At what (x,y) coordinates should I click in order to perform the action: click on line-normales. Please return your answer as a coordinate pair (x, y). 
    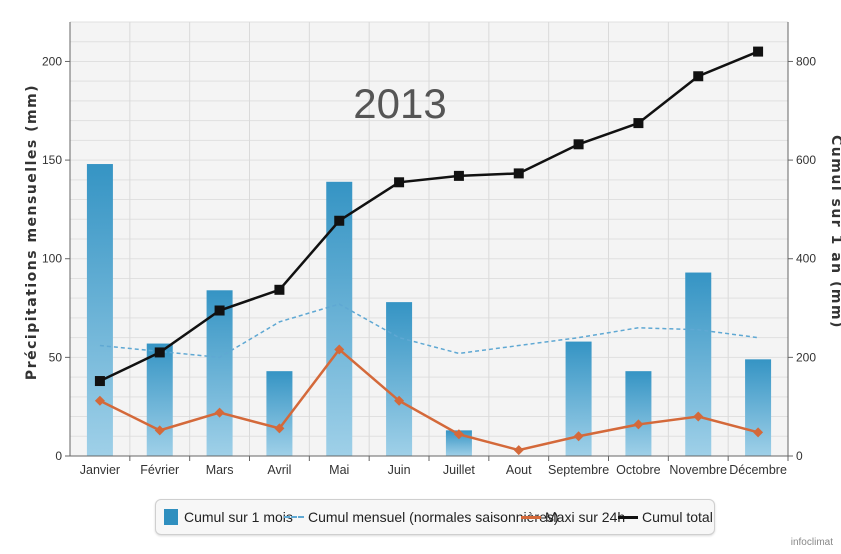
    Looking at the image, I should click on (429, 331).